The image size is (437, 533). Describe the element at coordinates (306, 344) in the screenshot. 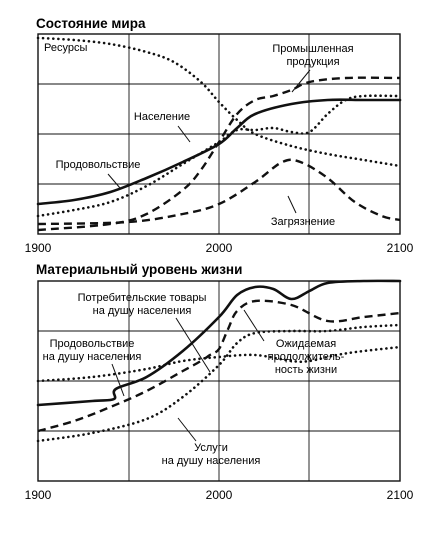

I see `label-life-expectancy-1: Ожидаемая` at that location.